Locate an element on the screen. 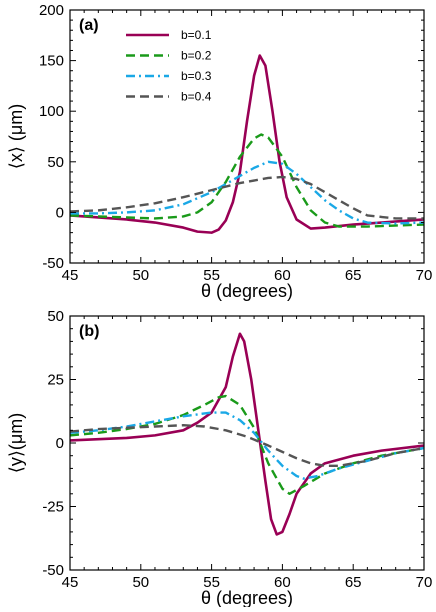 Image resolution: width=436 pixels, height=612 pixels. legend: b=0.1 b=0.2 b=0.3 b=0.4 is located at coordinates (169, 66).